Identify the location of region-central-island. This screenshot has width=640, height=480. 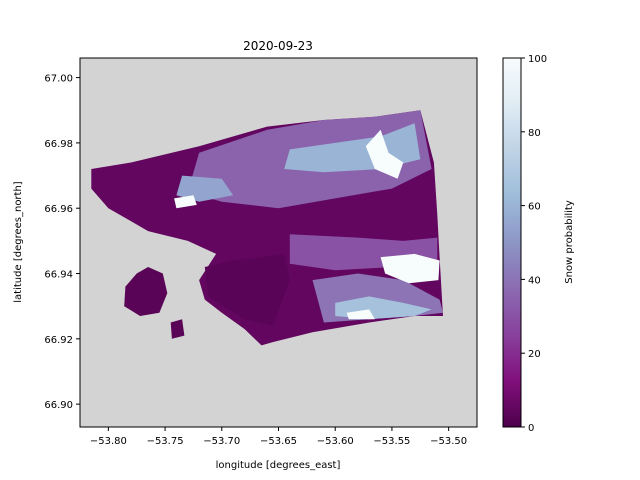
(247, 289).